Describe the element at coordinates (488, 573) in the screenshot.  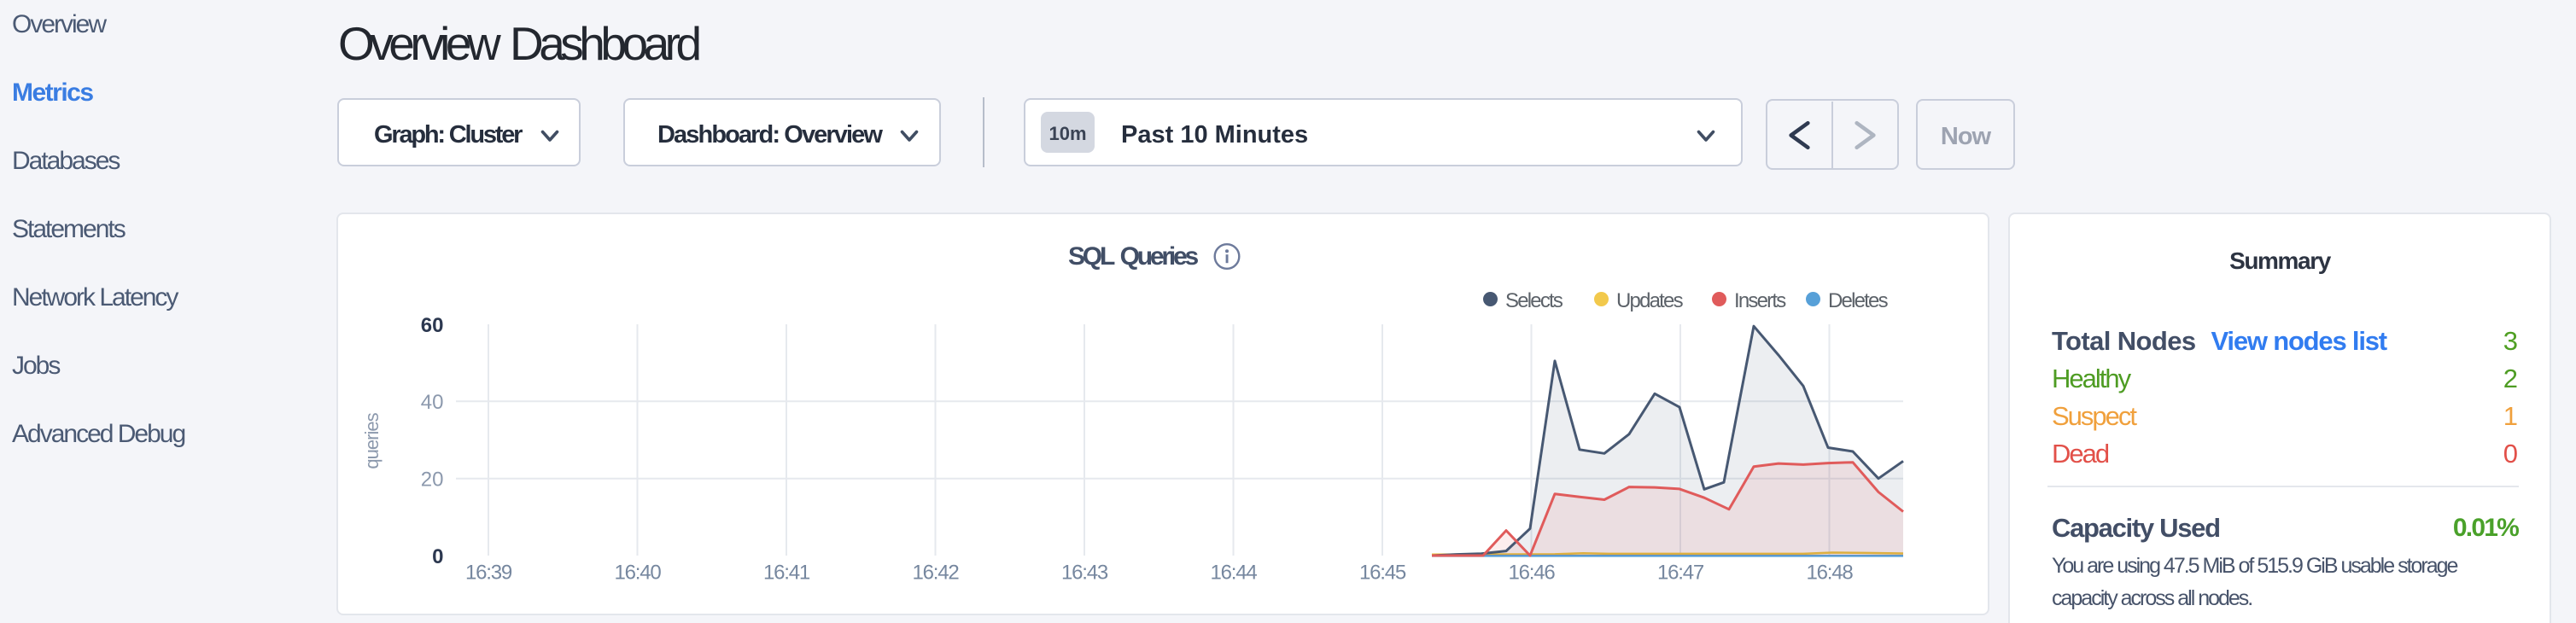
I see `svg-text: 16:39` at that location.